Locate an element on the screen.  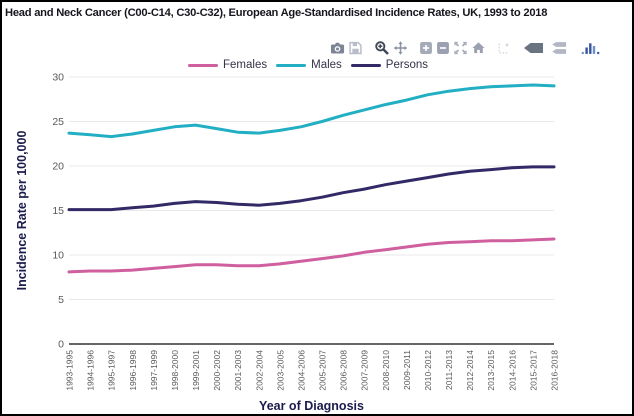
x-tick-label: 2016-2018 is located at coordinates (555, 370).